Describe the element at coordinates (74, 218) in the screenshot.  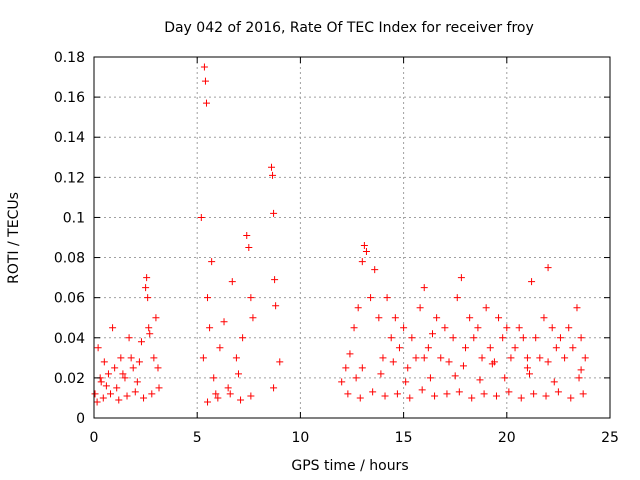
I see `y-tick-label: 0.1` at that location.